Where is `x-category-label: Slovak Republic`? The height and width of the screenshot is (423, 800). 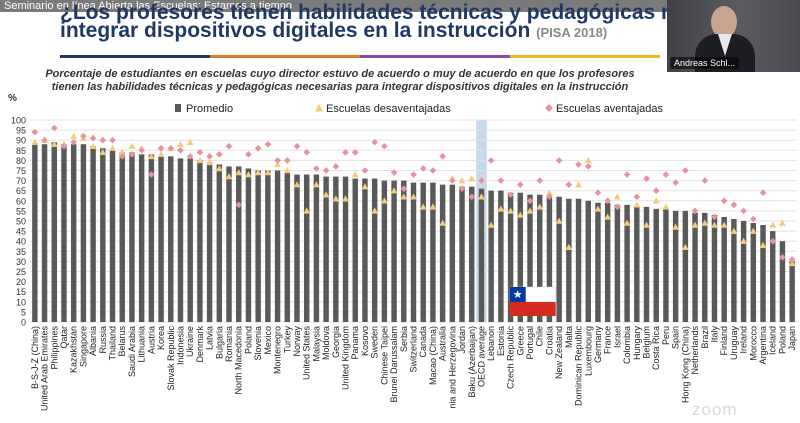 x-category-label: Slovak Republic is located at coordinates (171, 358).